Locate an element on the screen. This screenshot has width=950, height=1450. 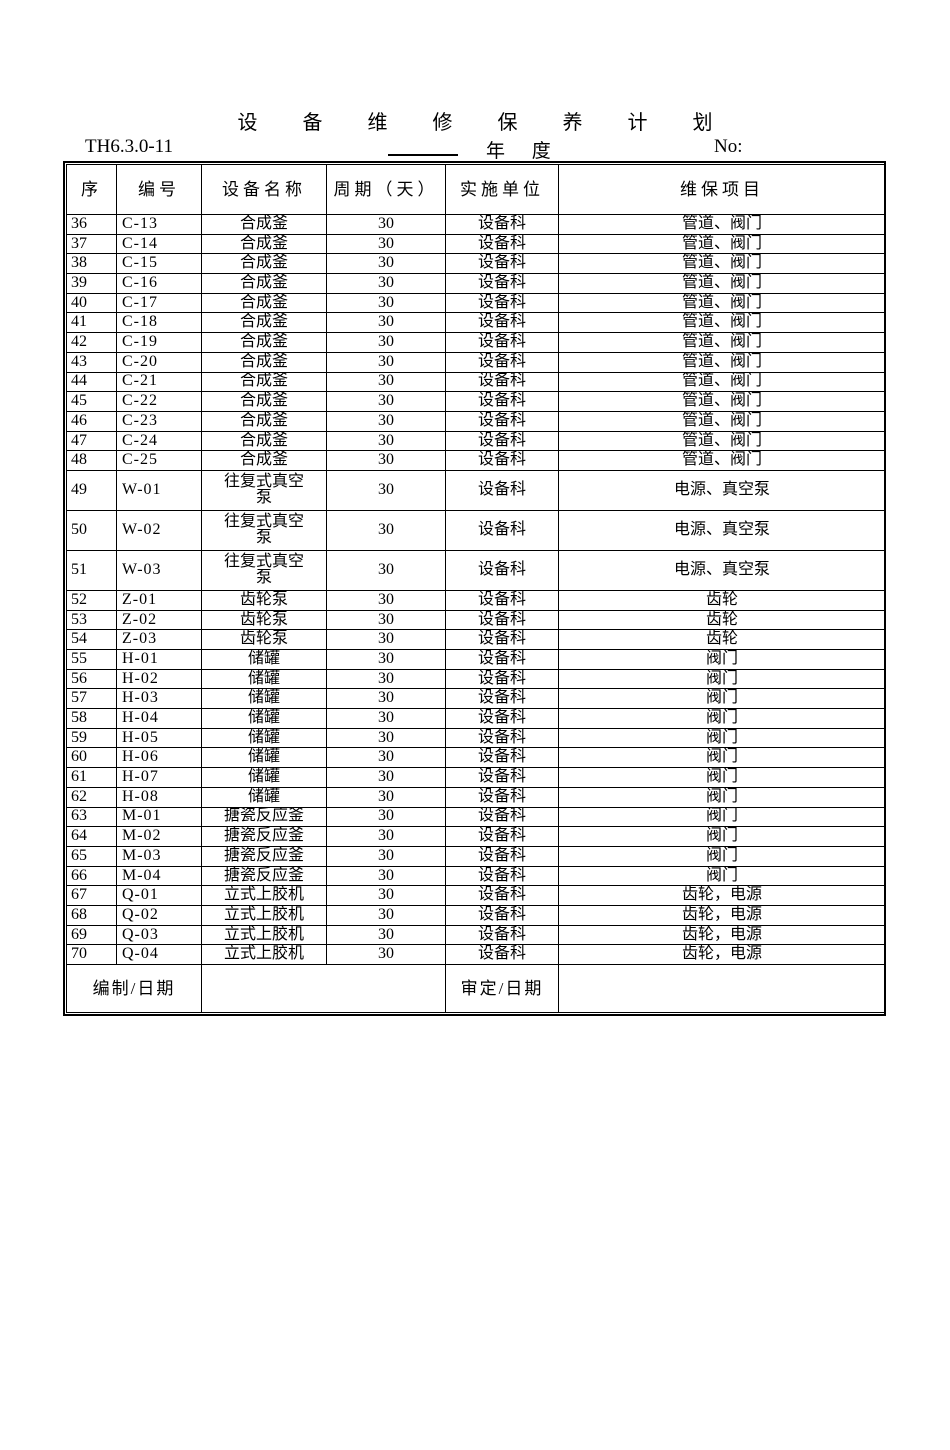
table-row: 44 C-21 合成釜 30 设备科 管道、阀门 is located at coordinates (476, 382).